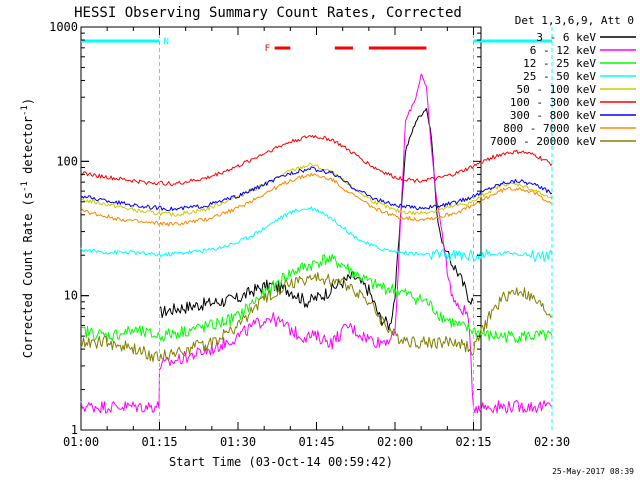 The height and width of the screenshot is (480, 640). I want to click on legend-label-5: 100 - 300 keV, so click(553, 102).